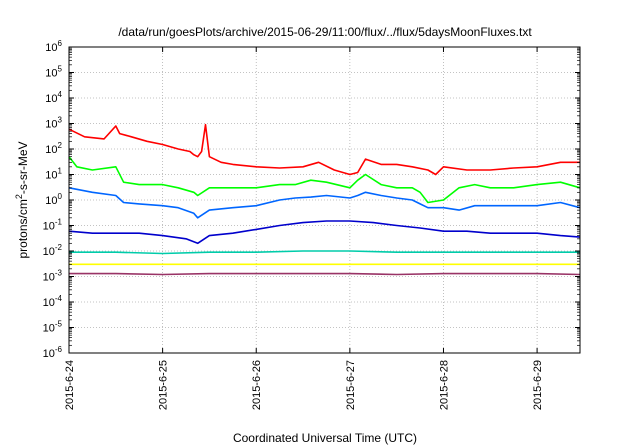  I want to click on y-tick-exp: 4, so click(60, 94).